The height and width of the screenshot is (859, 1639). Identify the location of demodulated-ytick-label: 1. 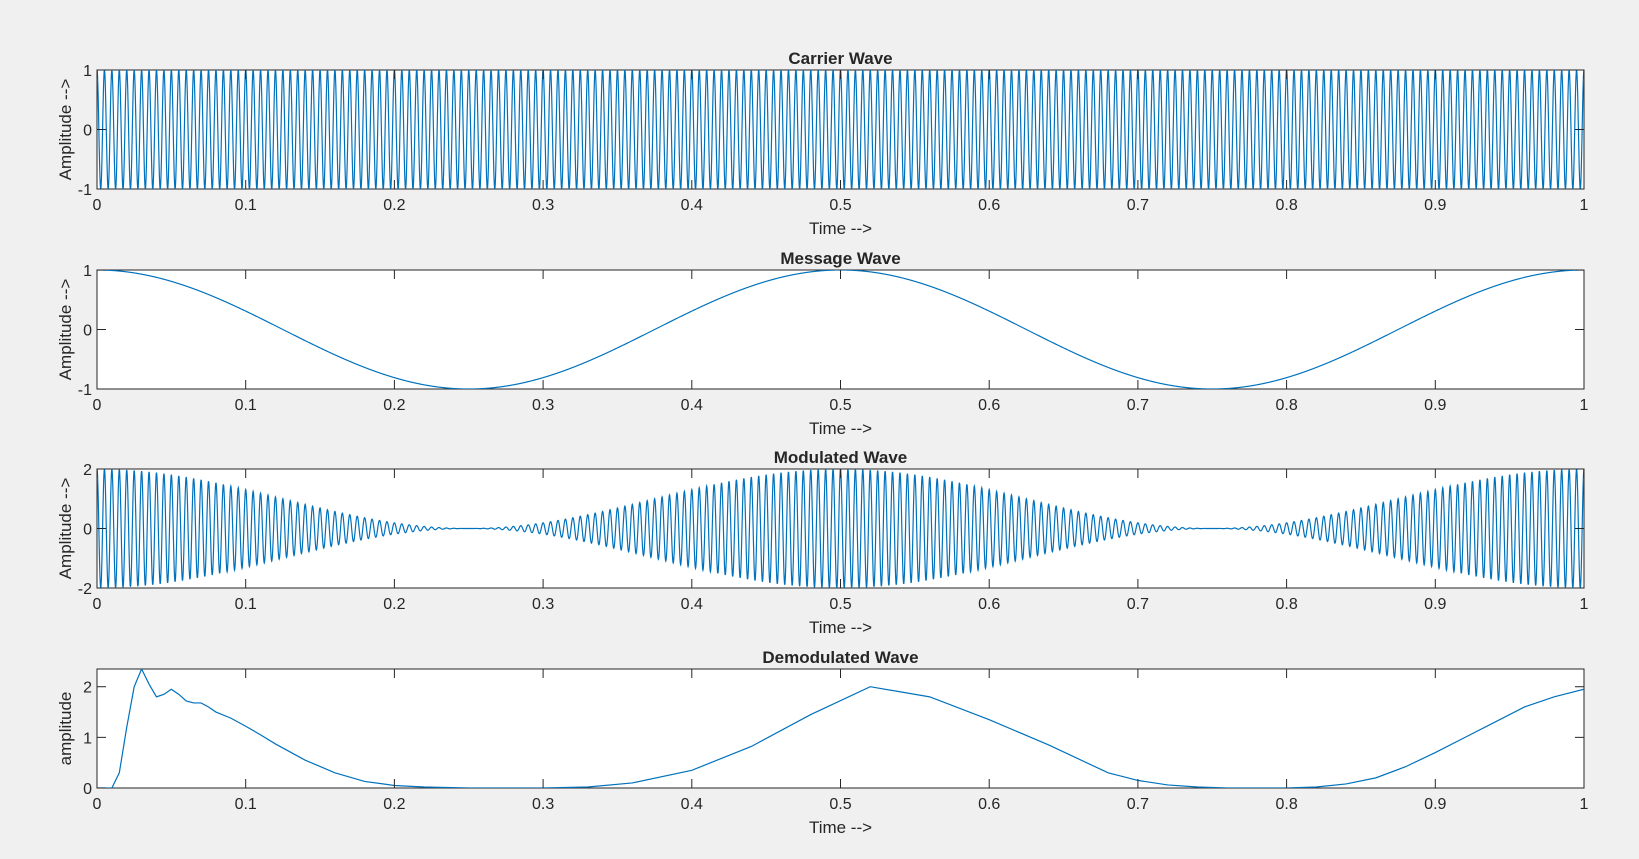
(87, 738).